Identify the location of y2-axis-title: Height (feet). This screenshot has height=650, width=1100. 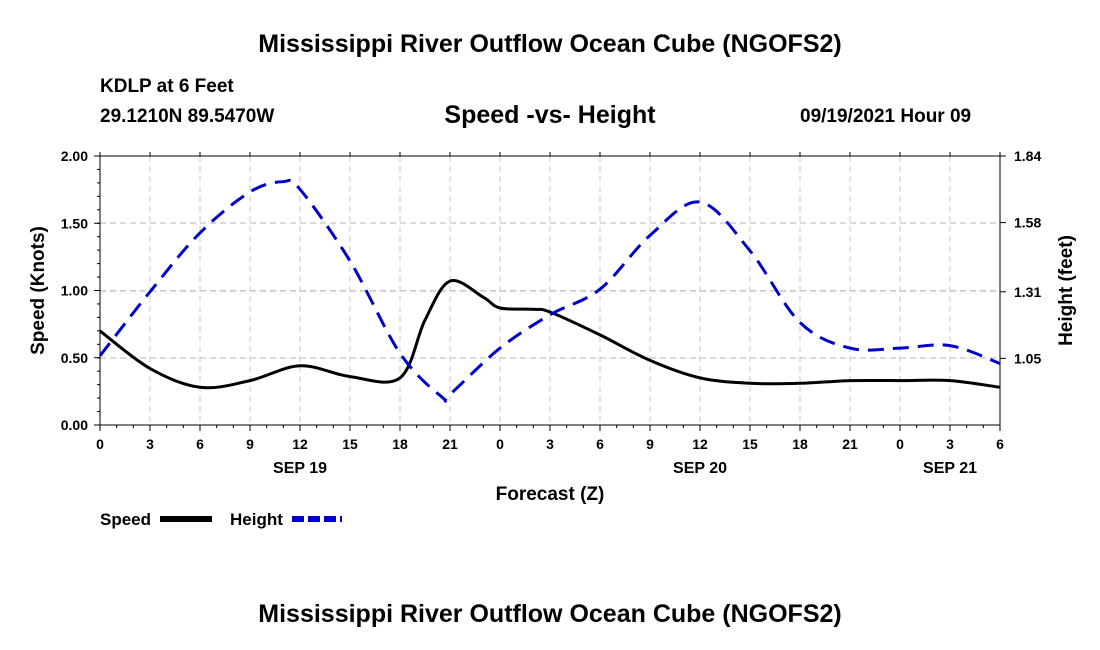
(1066, 290).